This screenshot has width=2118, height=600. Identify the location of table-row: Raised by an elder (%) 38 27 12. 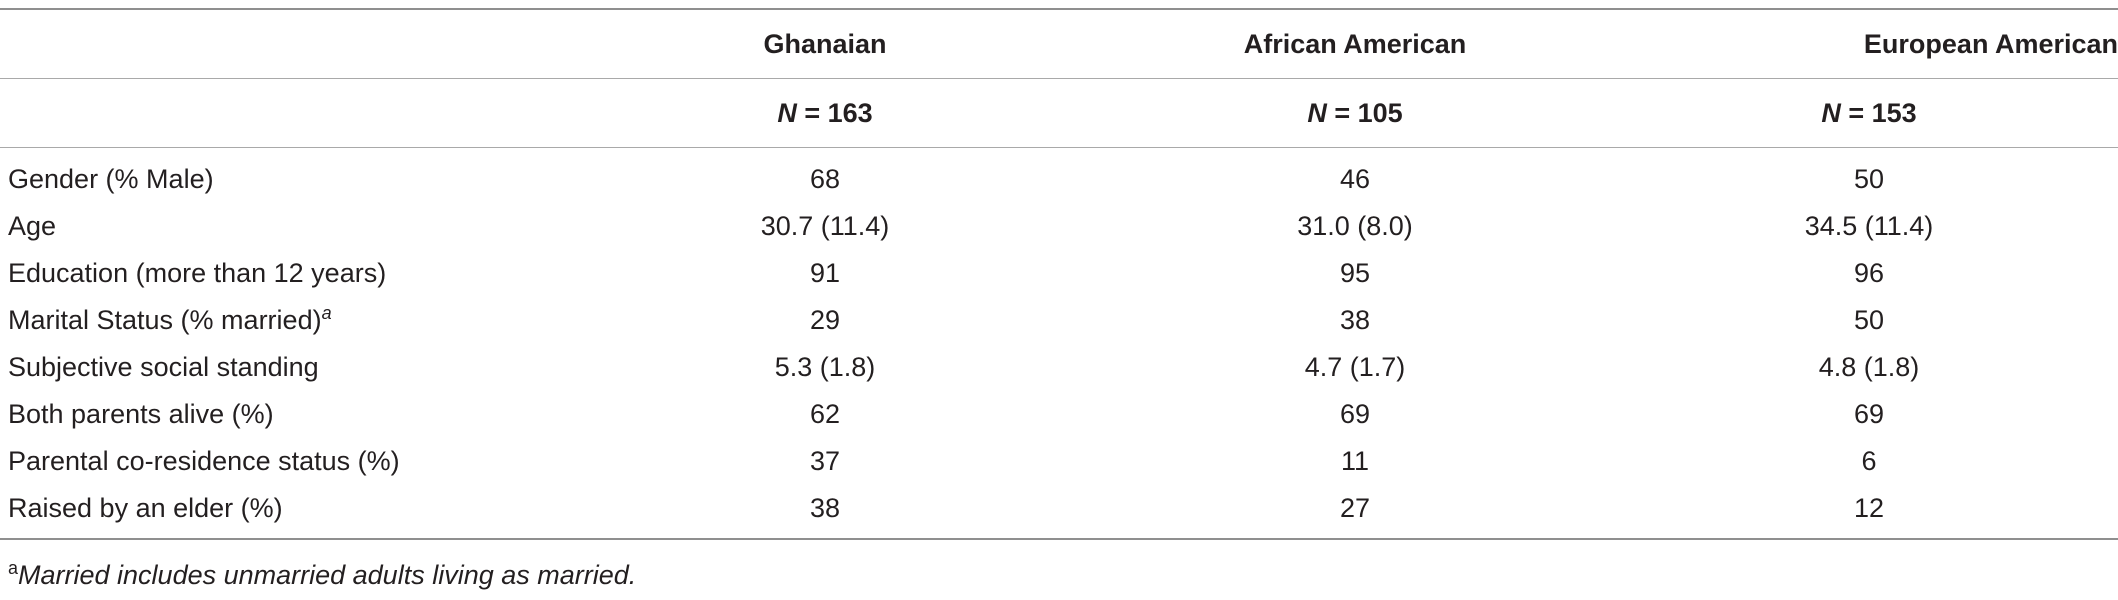
(1059, 512).